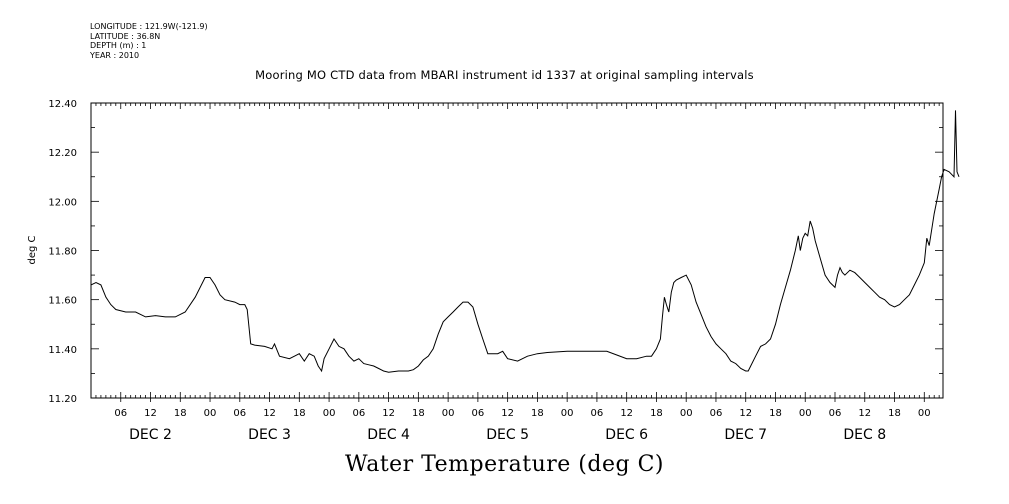  I want to click on x-day-label: DEC 5, so click(507, 435).